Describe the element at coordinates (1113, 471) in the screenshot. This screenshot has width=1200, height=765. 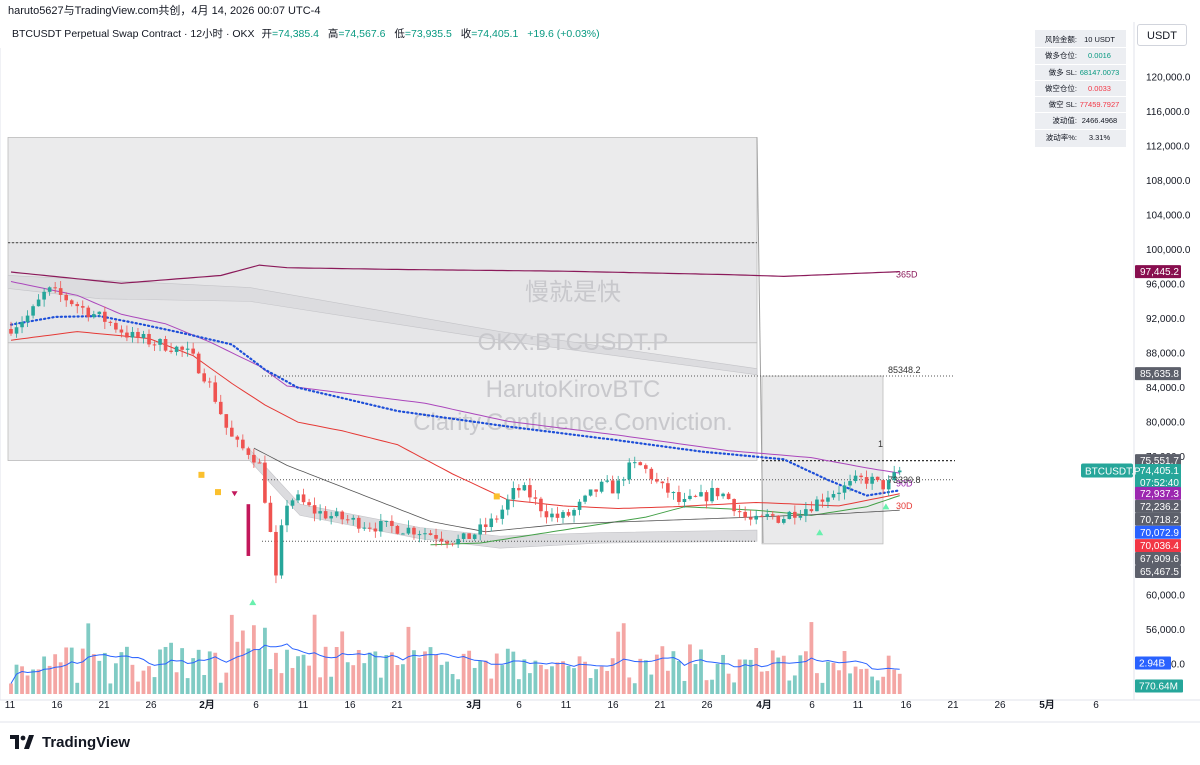
I see `symbol-badge-text: BTCUSDT.P` at that location.